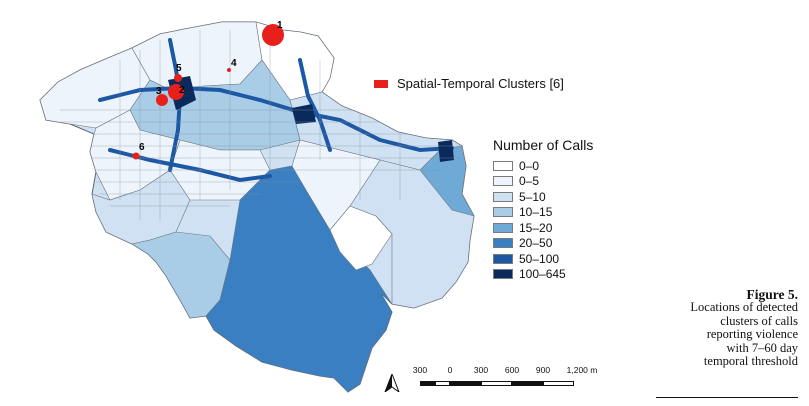  What do you see at coordinates (480, 83) in the screenshot?
I see `cluster-legend-label: Spatial-Temporal Clusters [6]` at bounding box center [480, 83].